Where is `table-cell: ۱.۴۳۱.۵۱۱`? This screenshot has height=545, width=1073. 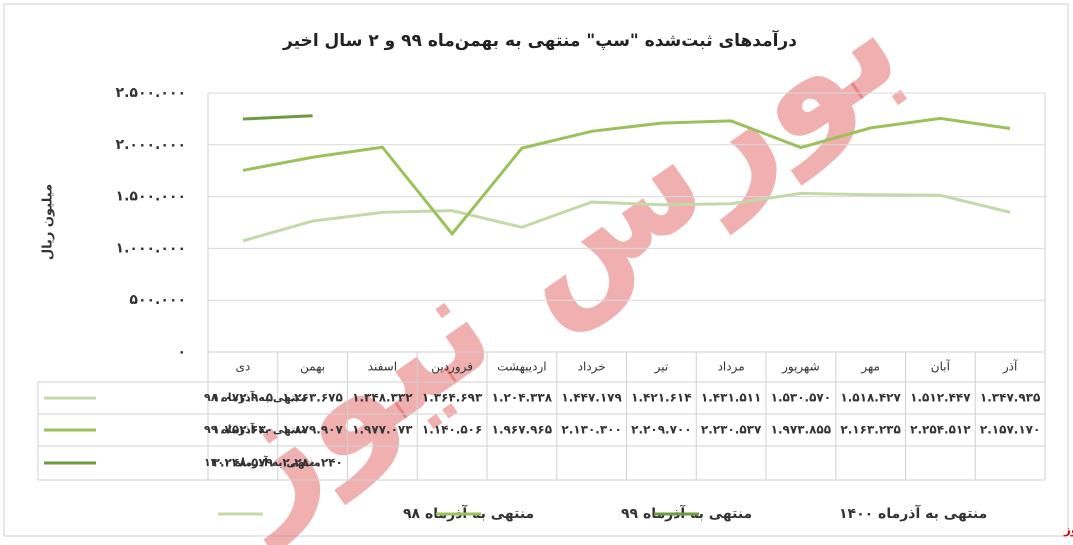
table-cell: ۱.۴۳۱.۵۱۱ is located at coordinates (731, 398).